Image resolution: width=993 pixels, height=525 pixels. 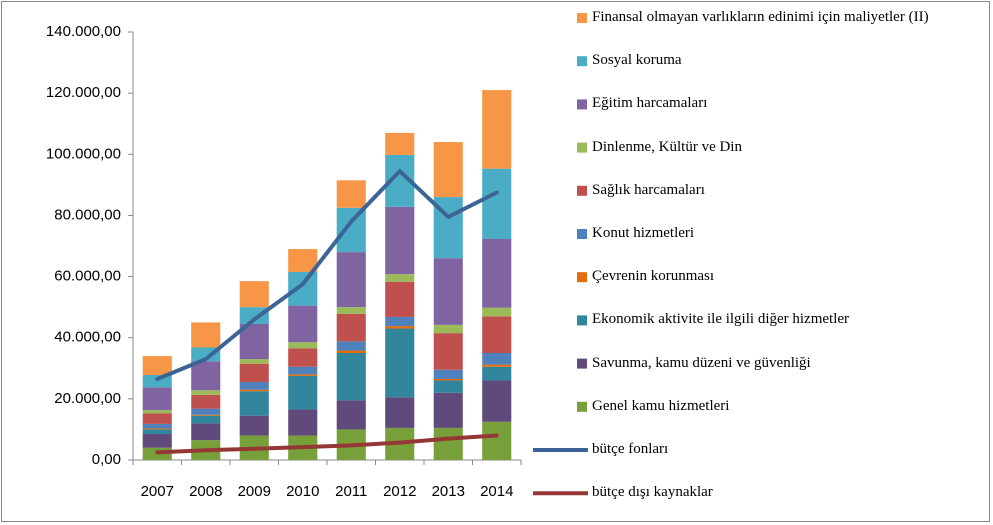 What do you see at coordinates (496, 491) in the screenshot?
I see `x-tick-label: 2014` at bounding box center [496, 491].